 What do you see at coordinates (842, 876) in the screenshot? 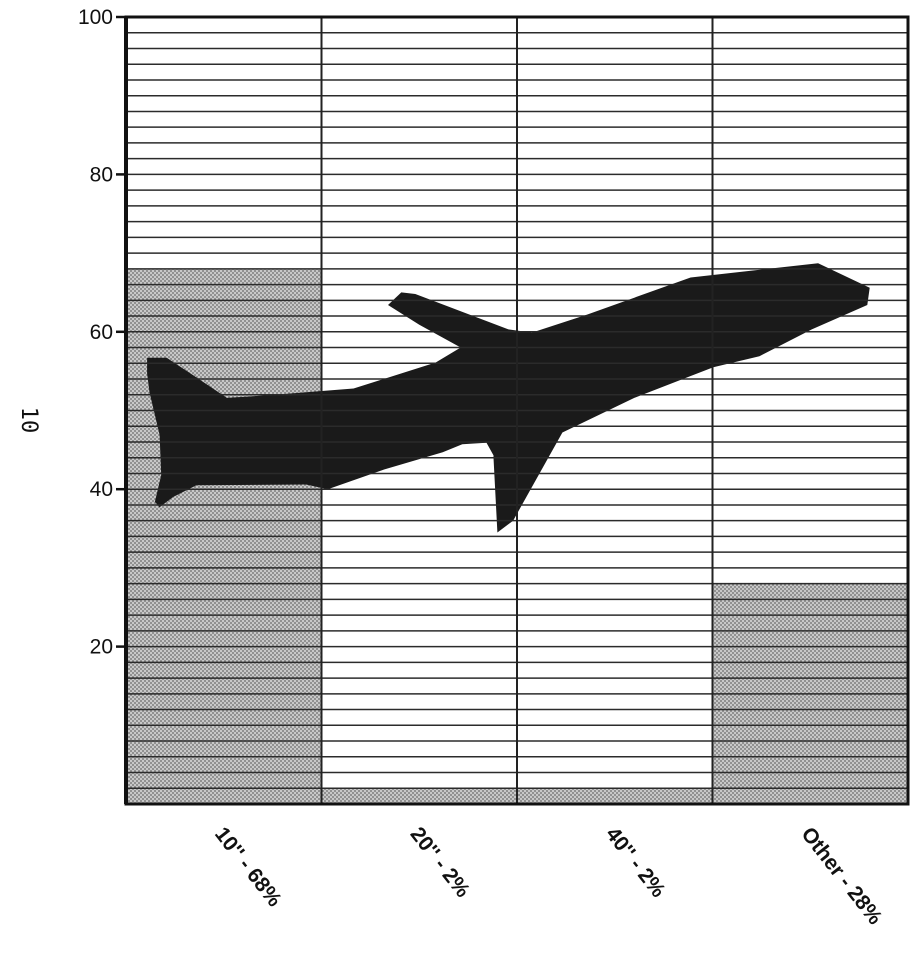
I see `category-label: Other - 28%` at bounding box center [842, 876].